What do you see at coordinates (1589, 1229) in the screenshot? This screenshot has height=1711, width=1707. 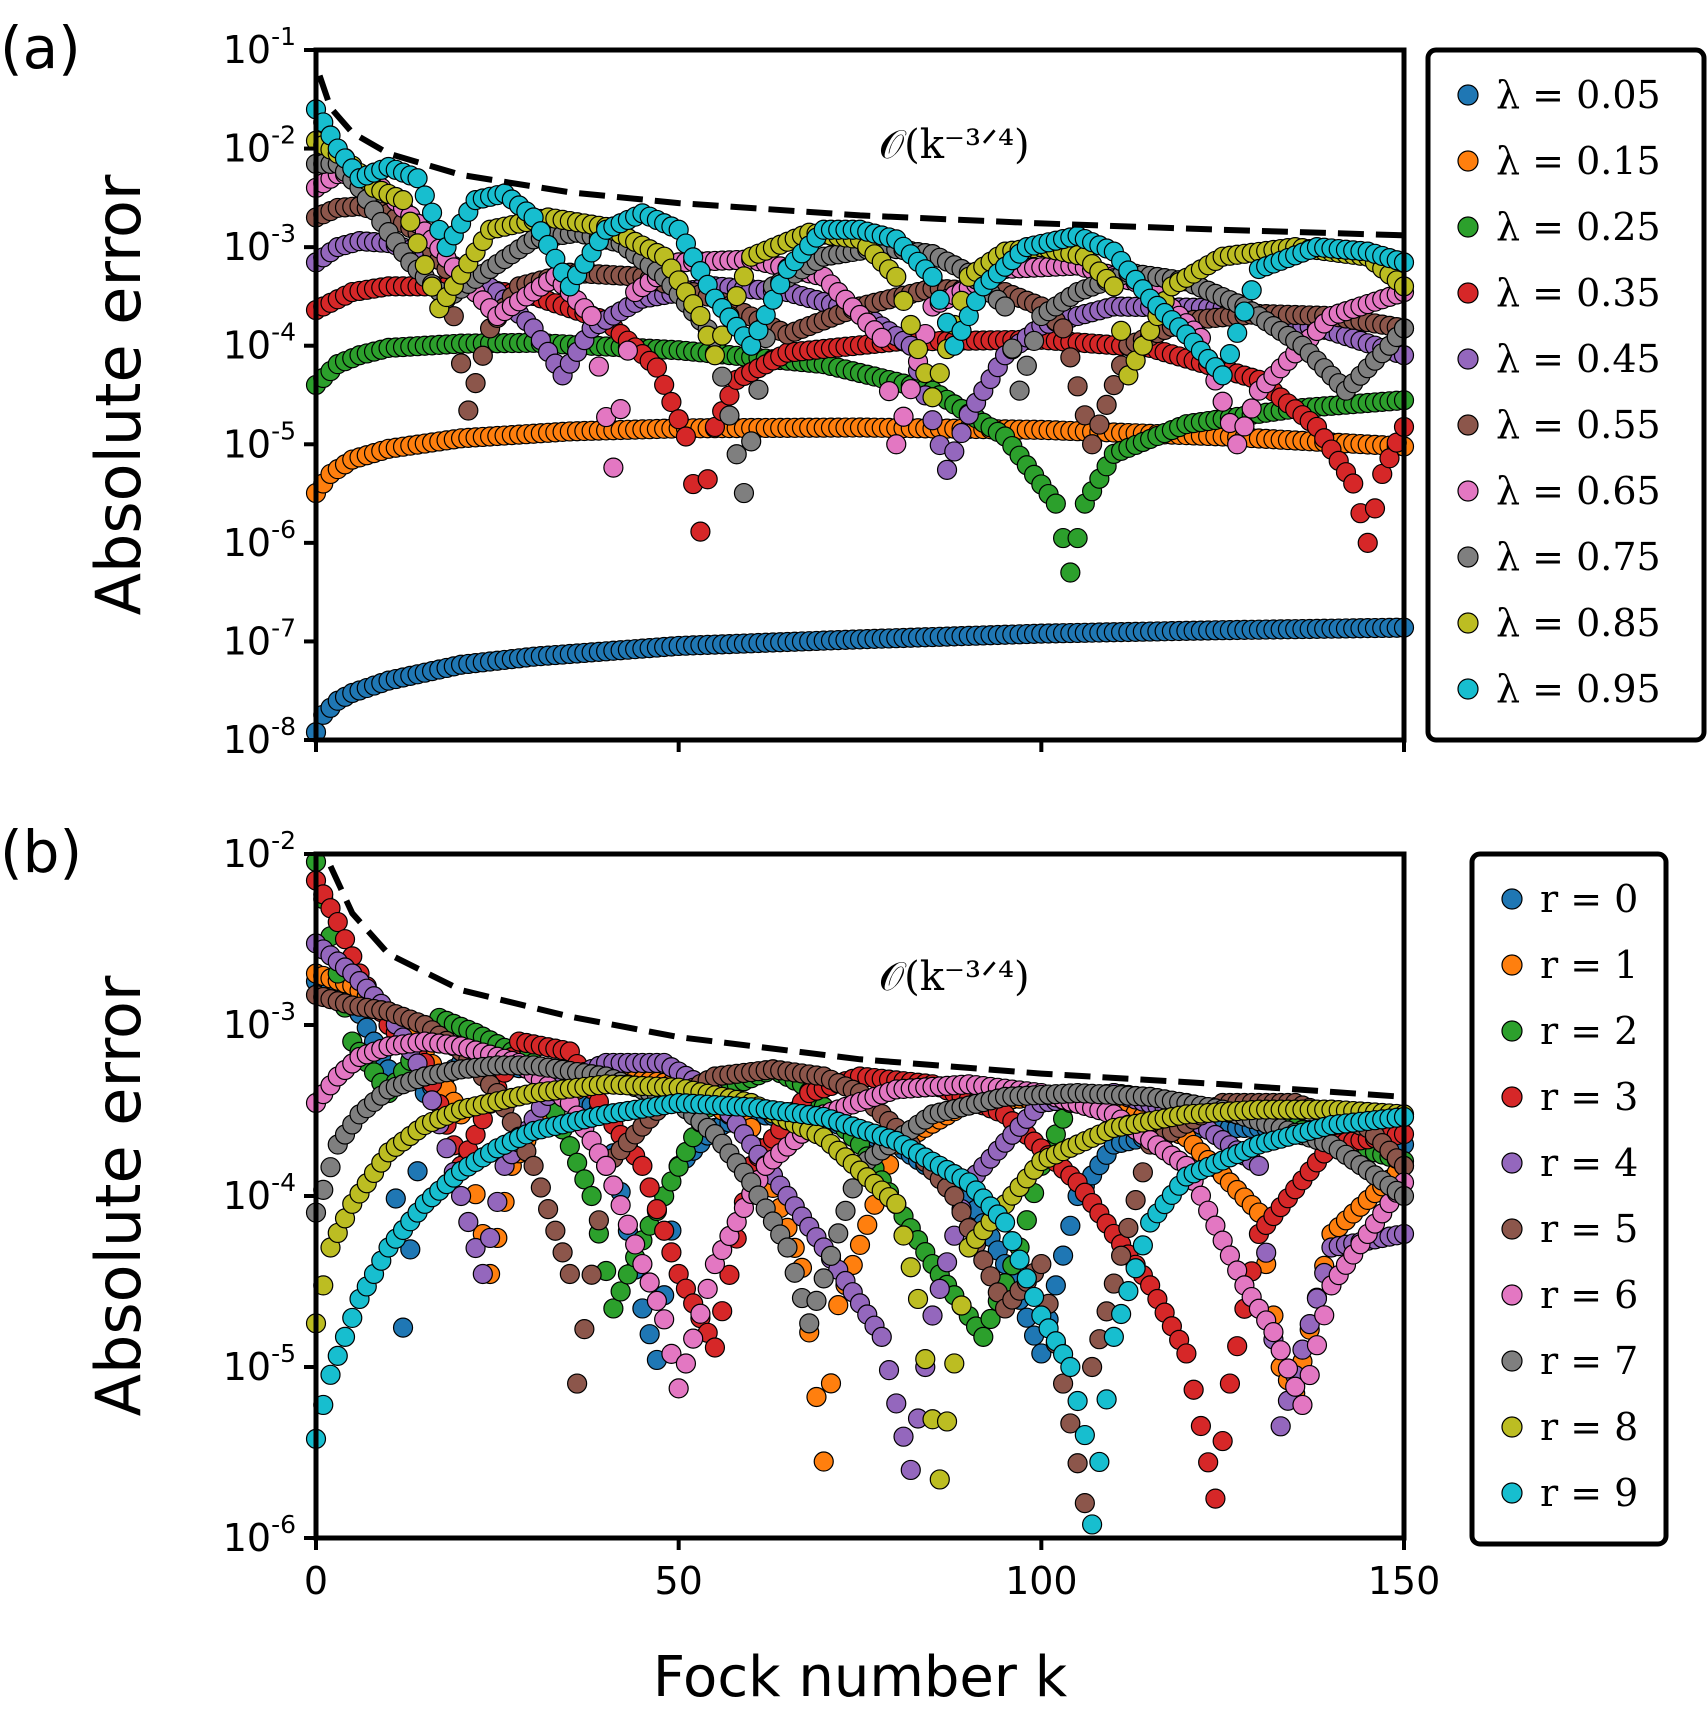 I see `legend-entry: r = 5` at bounding box center [1589, 1229].